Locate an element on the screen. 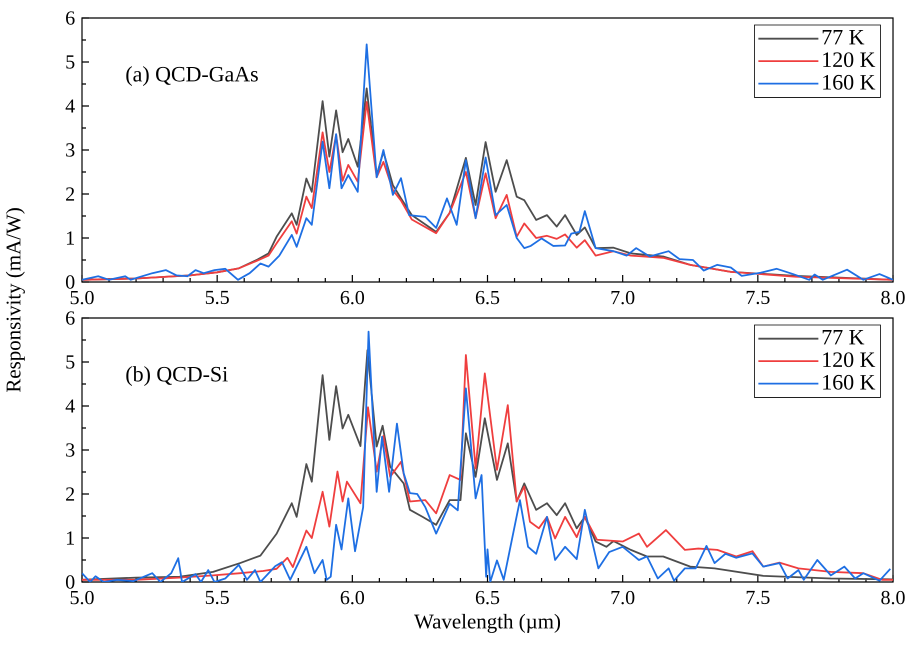  y-axis-title: Responsivity (mA/W) is located at coordinates (15, 300).